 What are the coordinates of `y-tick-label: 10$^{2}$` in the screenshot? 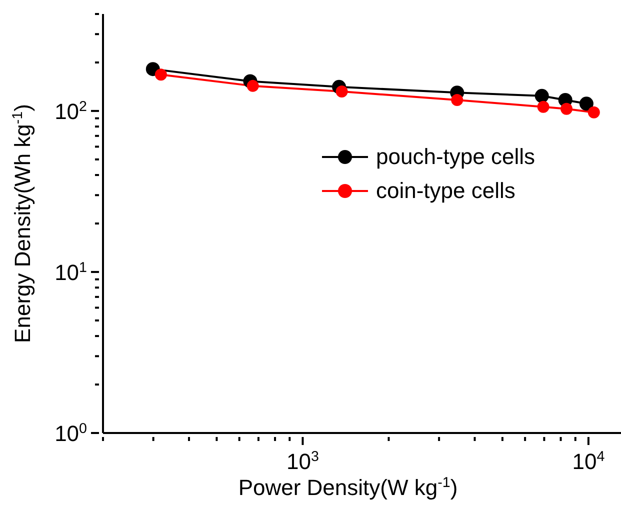 It's located at (71, 111).